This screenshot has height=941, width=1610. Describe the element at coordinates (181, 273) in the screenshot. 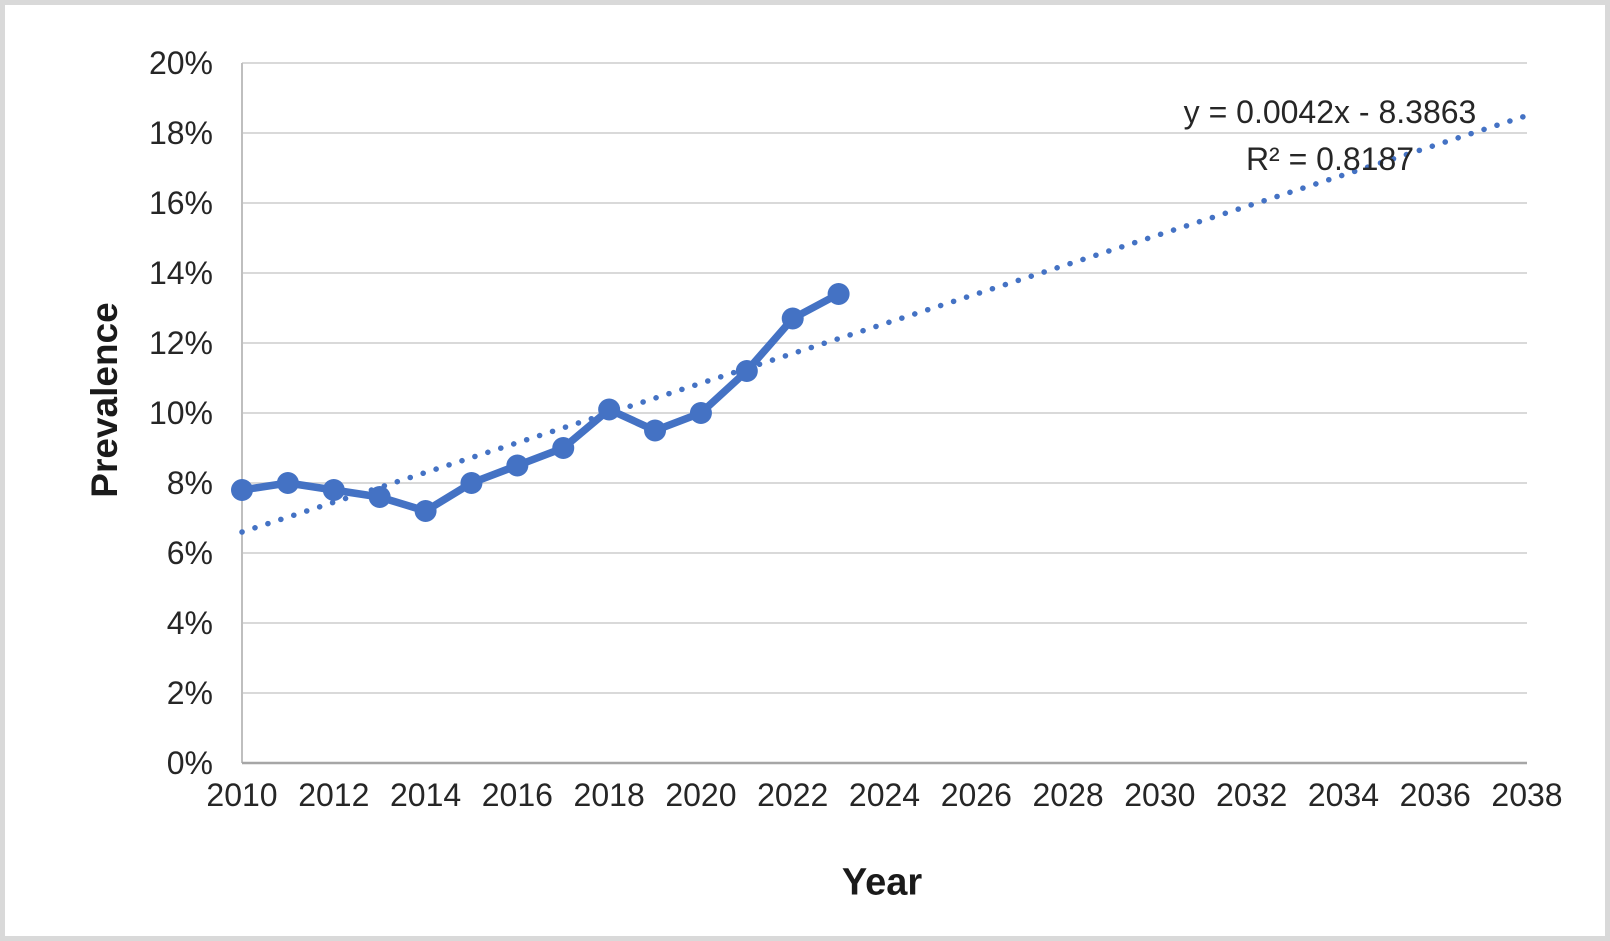

I see `y-tick-label: 14%` at that location.